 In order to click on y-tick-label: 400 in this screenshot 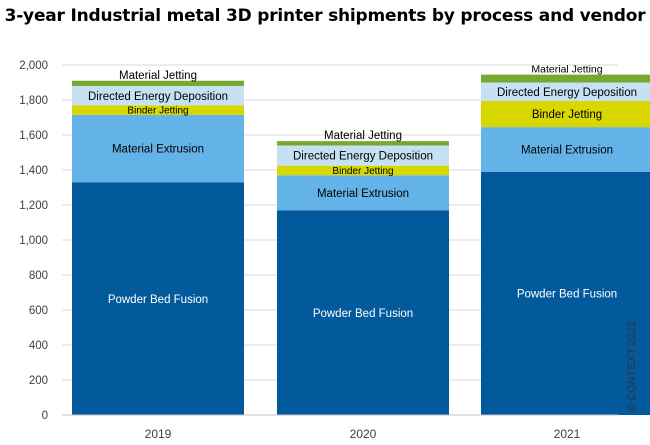, I will do `click(38, 346)`.